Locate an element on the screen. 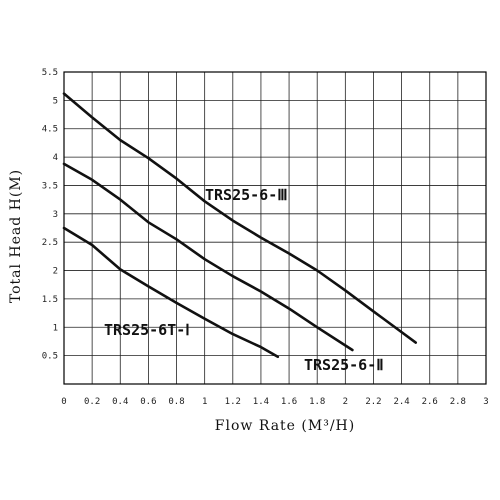 Image resolution: width=500 pixels, height=500 pixels. series-label-3: TRS25-6T-Ⅰ is located at coordinates (147, 330).